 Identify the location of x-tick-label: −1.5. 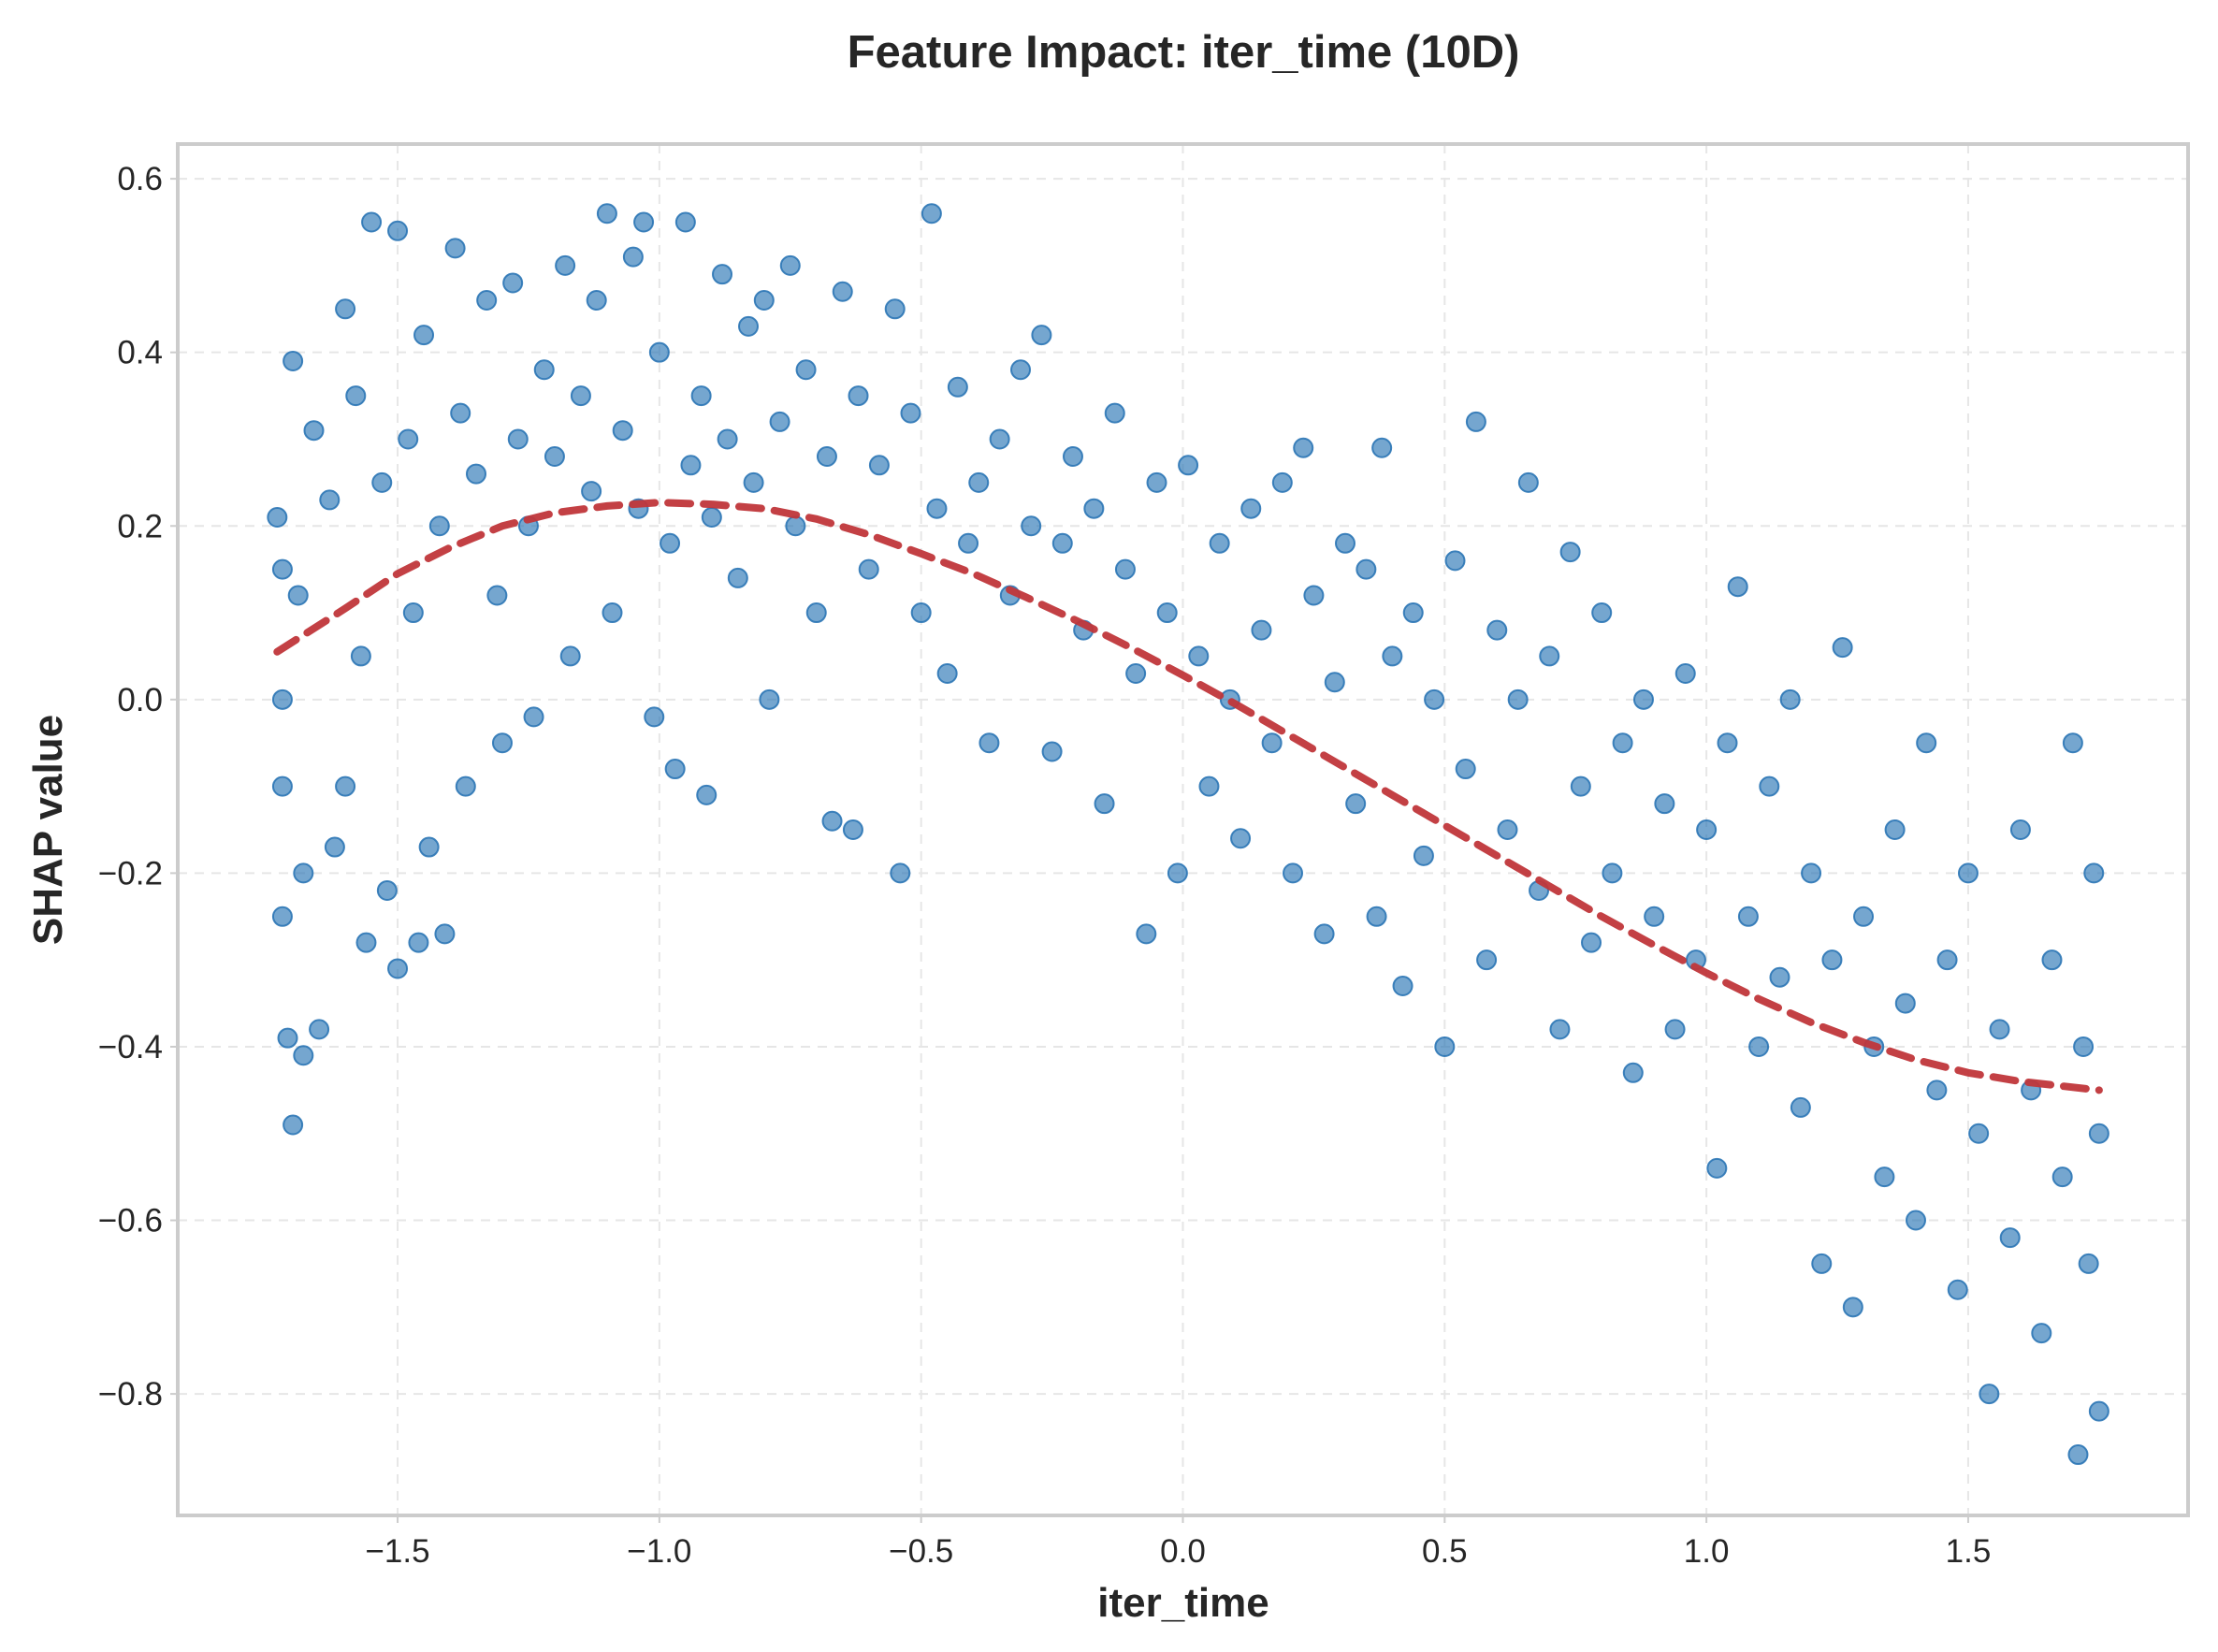
(397, 1551).